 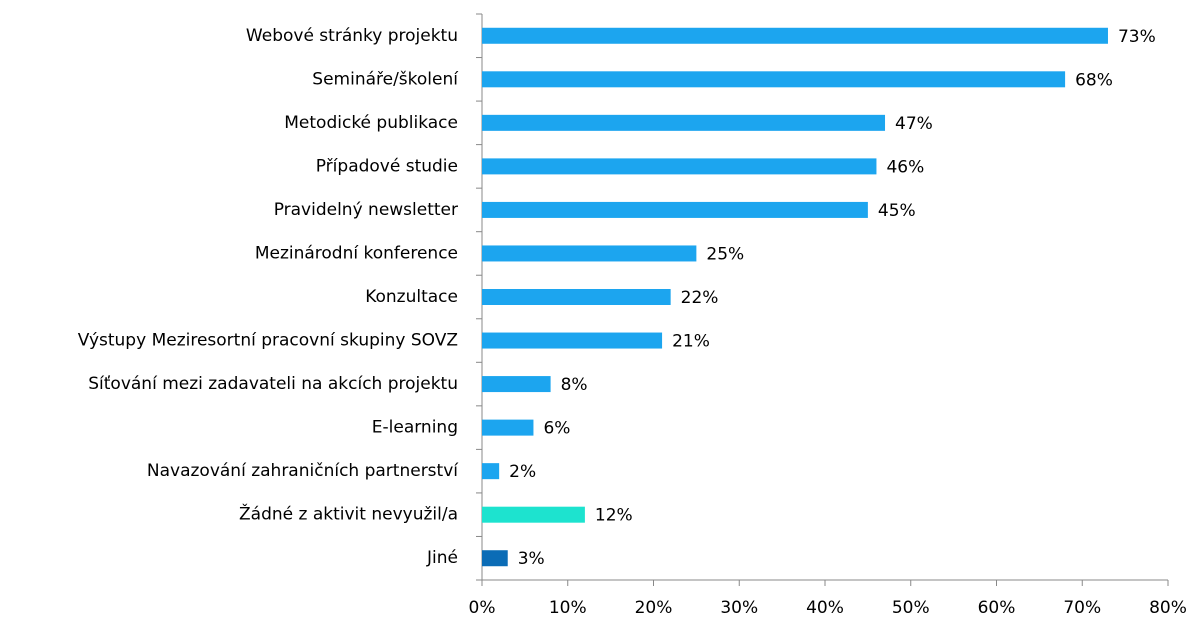 I want to click on value-label: 22%, so click(x=700, y=298).